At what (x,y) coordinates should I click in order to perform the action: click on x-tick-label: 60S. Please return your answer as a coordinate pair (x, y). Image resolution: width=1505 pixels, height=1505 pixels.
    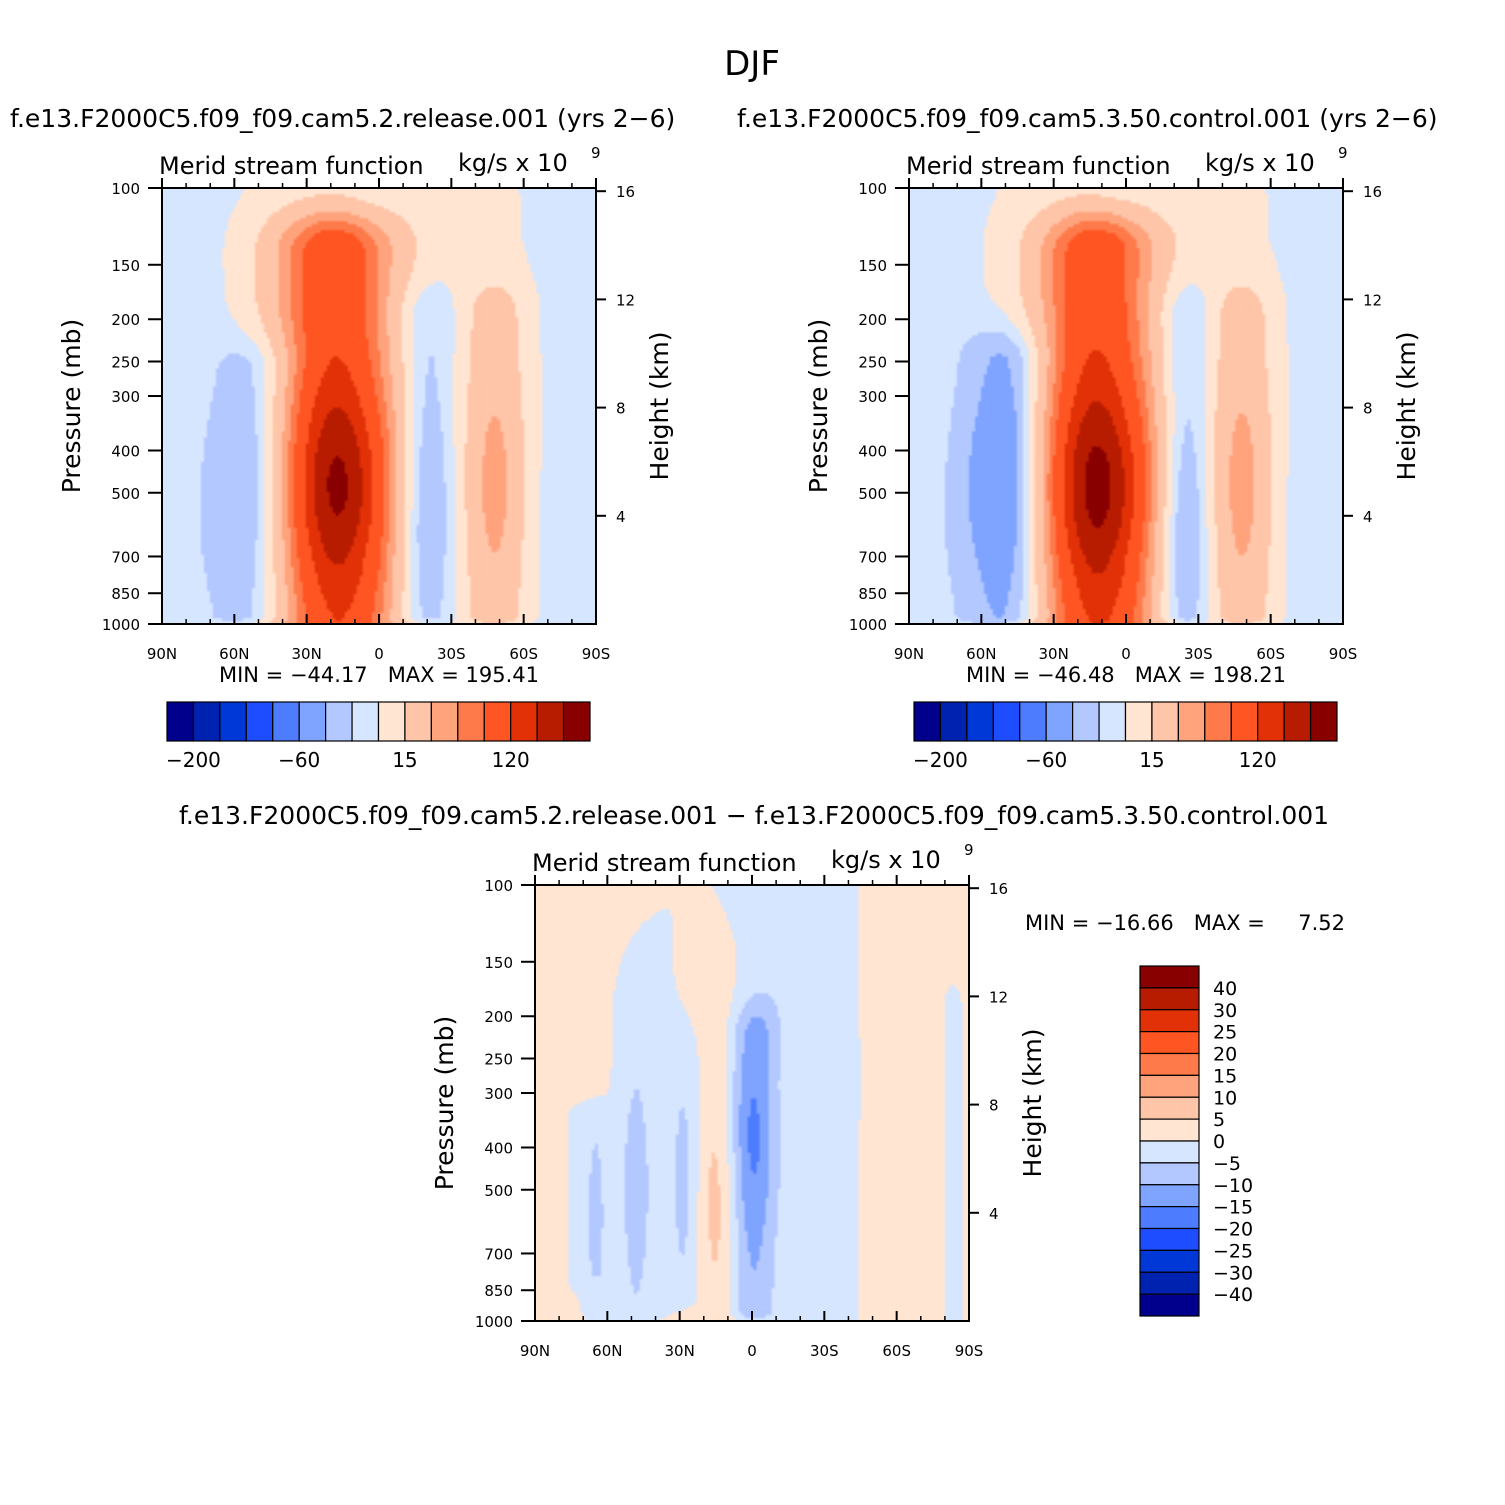
    Looking at the image, I should click on (1270, 654).